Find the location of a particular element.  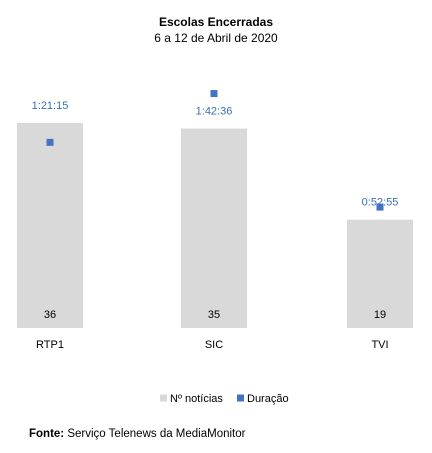

bar-value-label: 36 is located at coordinates (50, 315).